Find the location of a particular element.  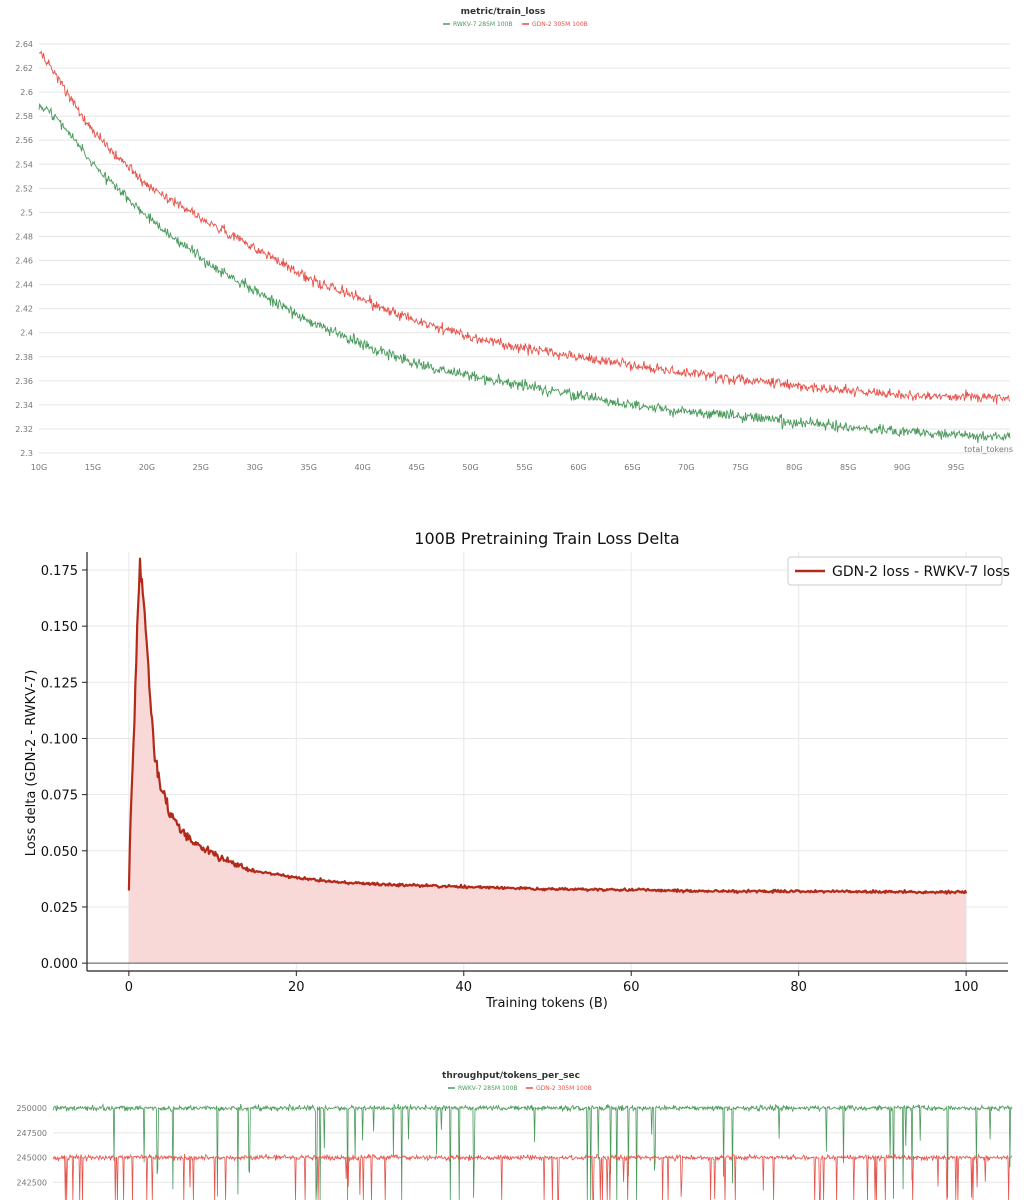

x-tick-label: 50G is located at coordinates (470, 467).